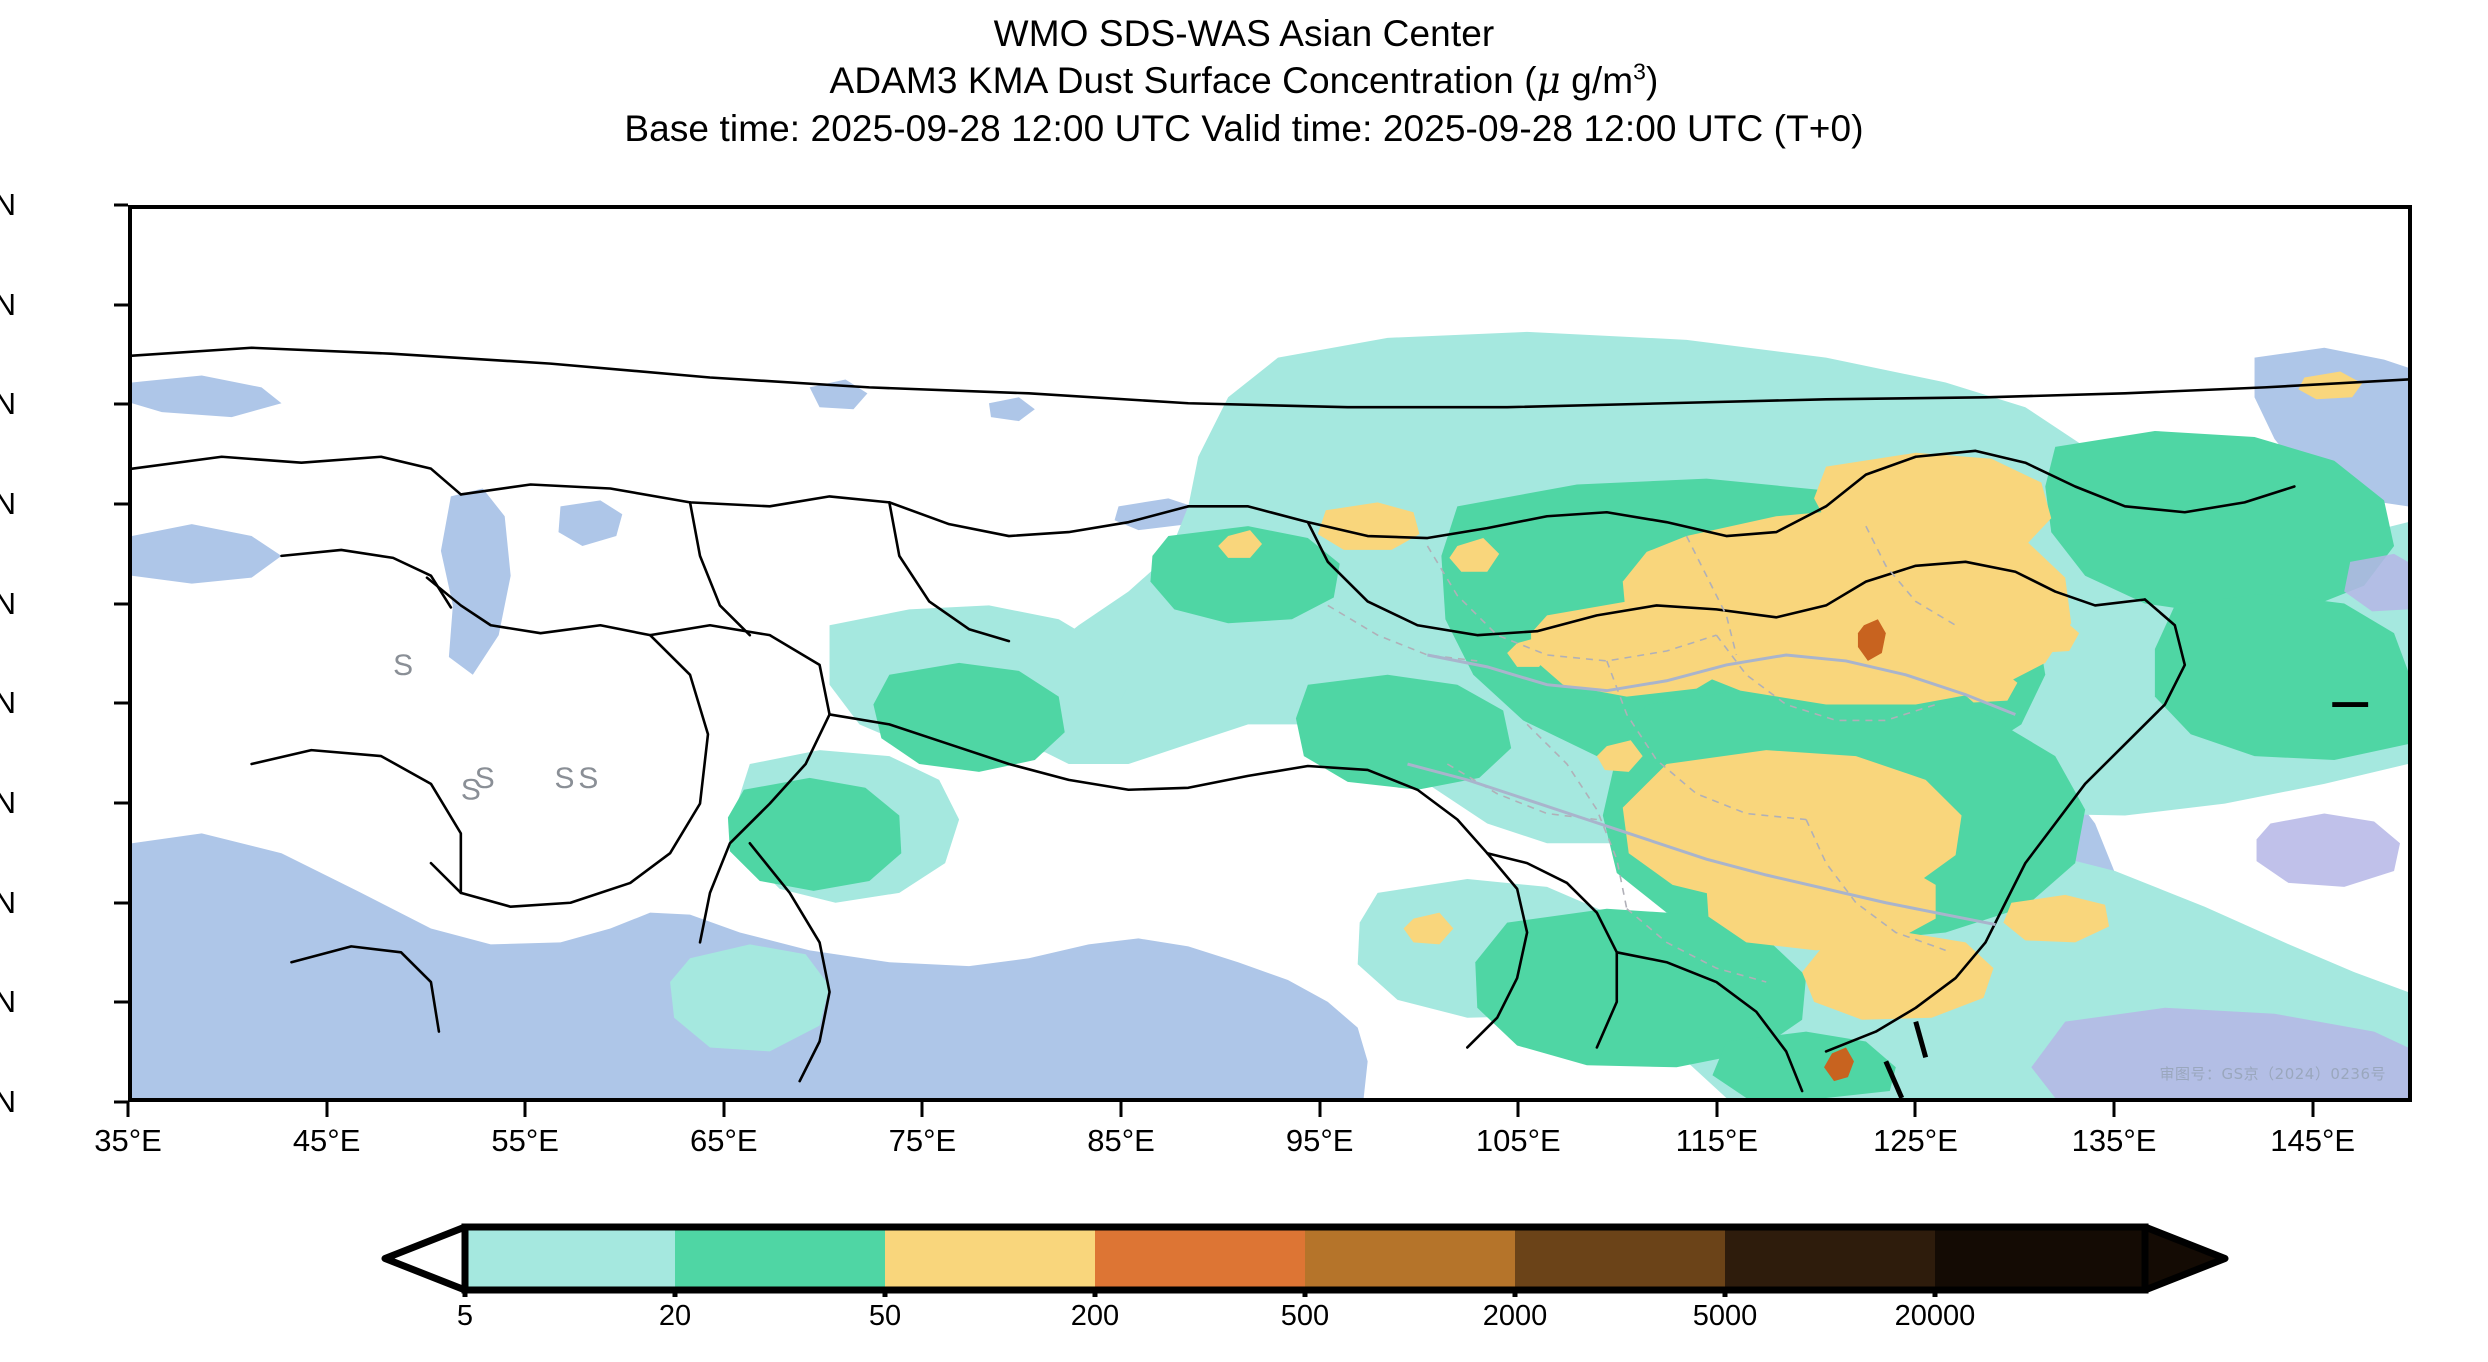  I want to click on chart-subtitle-unit: g/m, so click(1597, 81).